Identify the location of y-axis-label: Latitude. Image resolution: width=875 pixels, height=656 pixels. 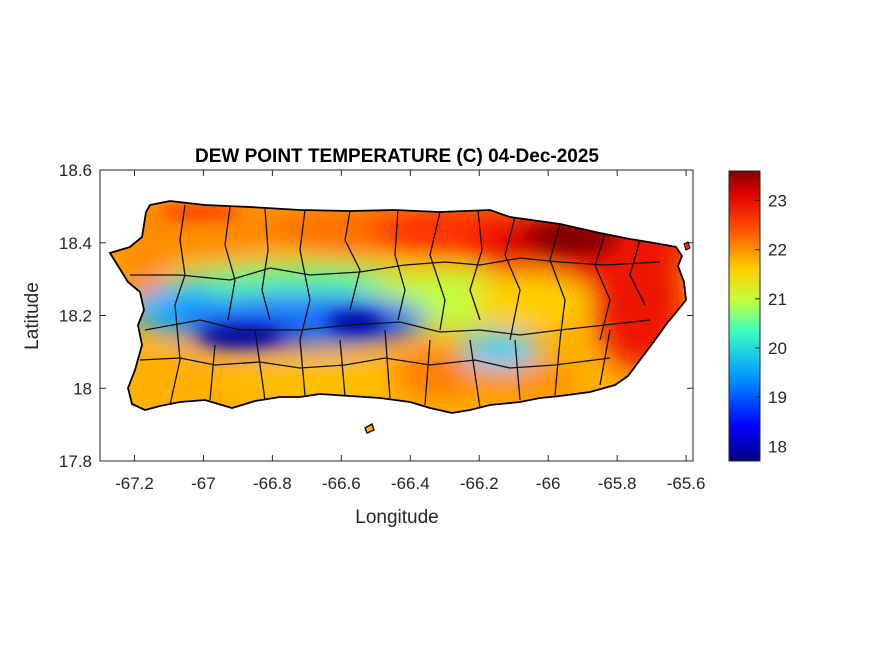
(32, 316).